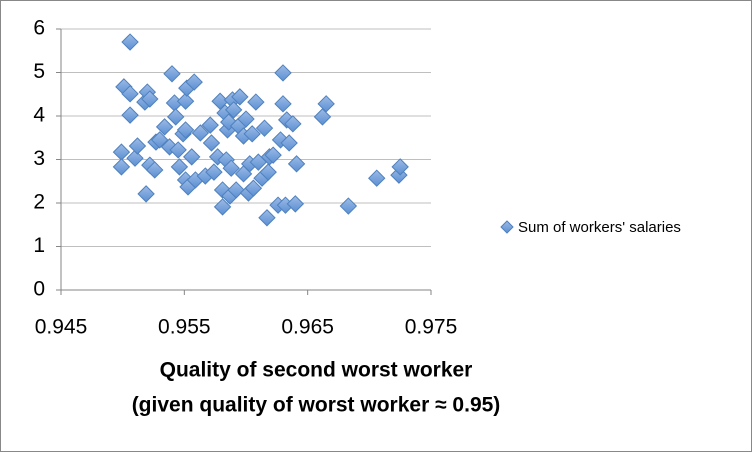  I want to click on x-axis-title: (given quality of worst worker ≈ 0.95), so click(316, 405).